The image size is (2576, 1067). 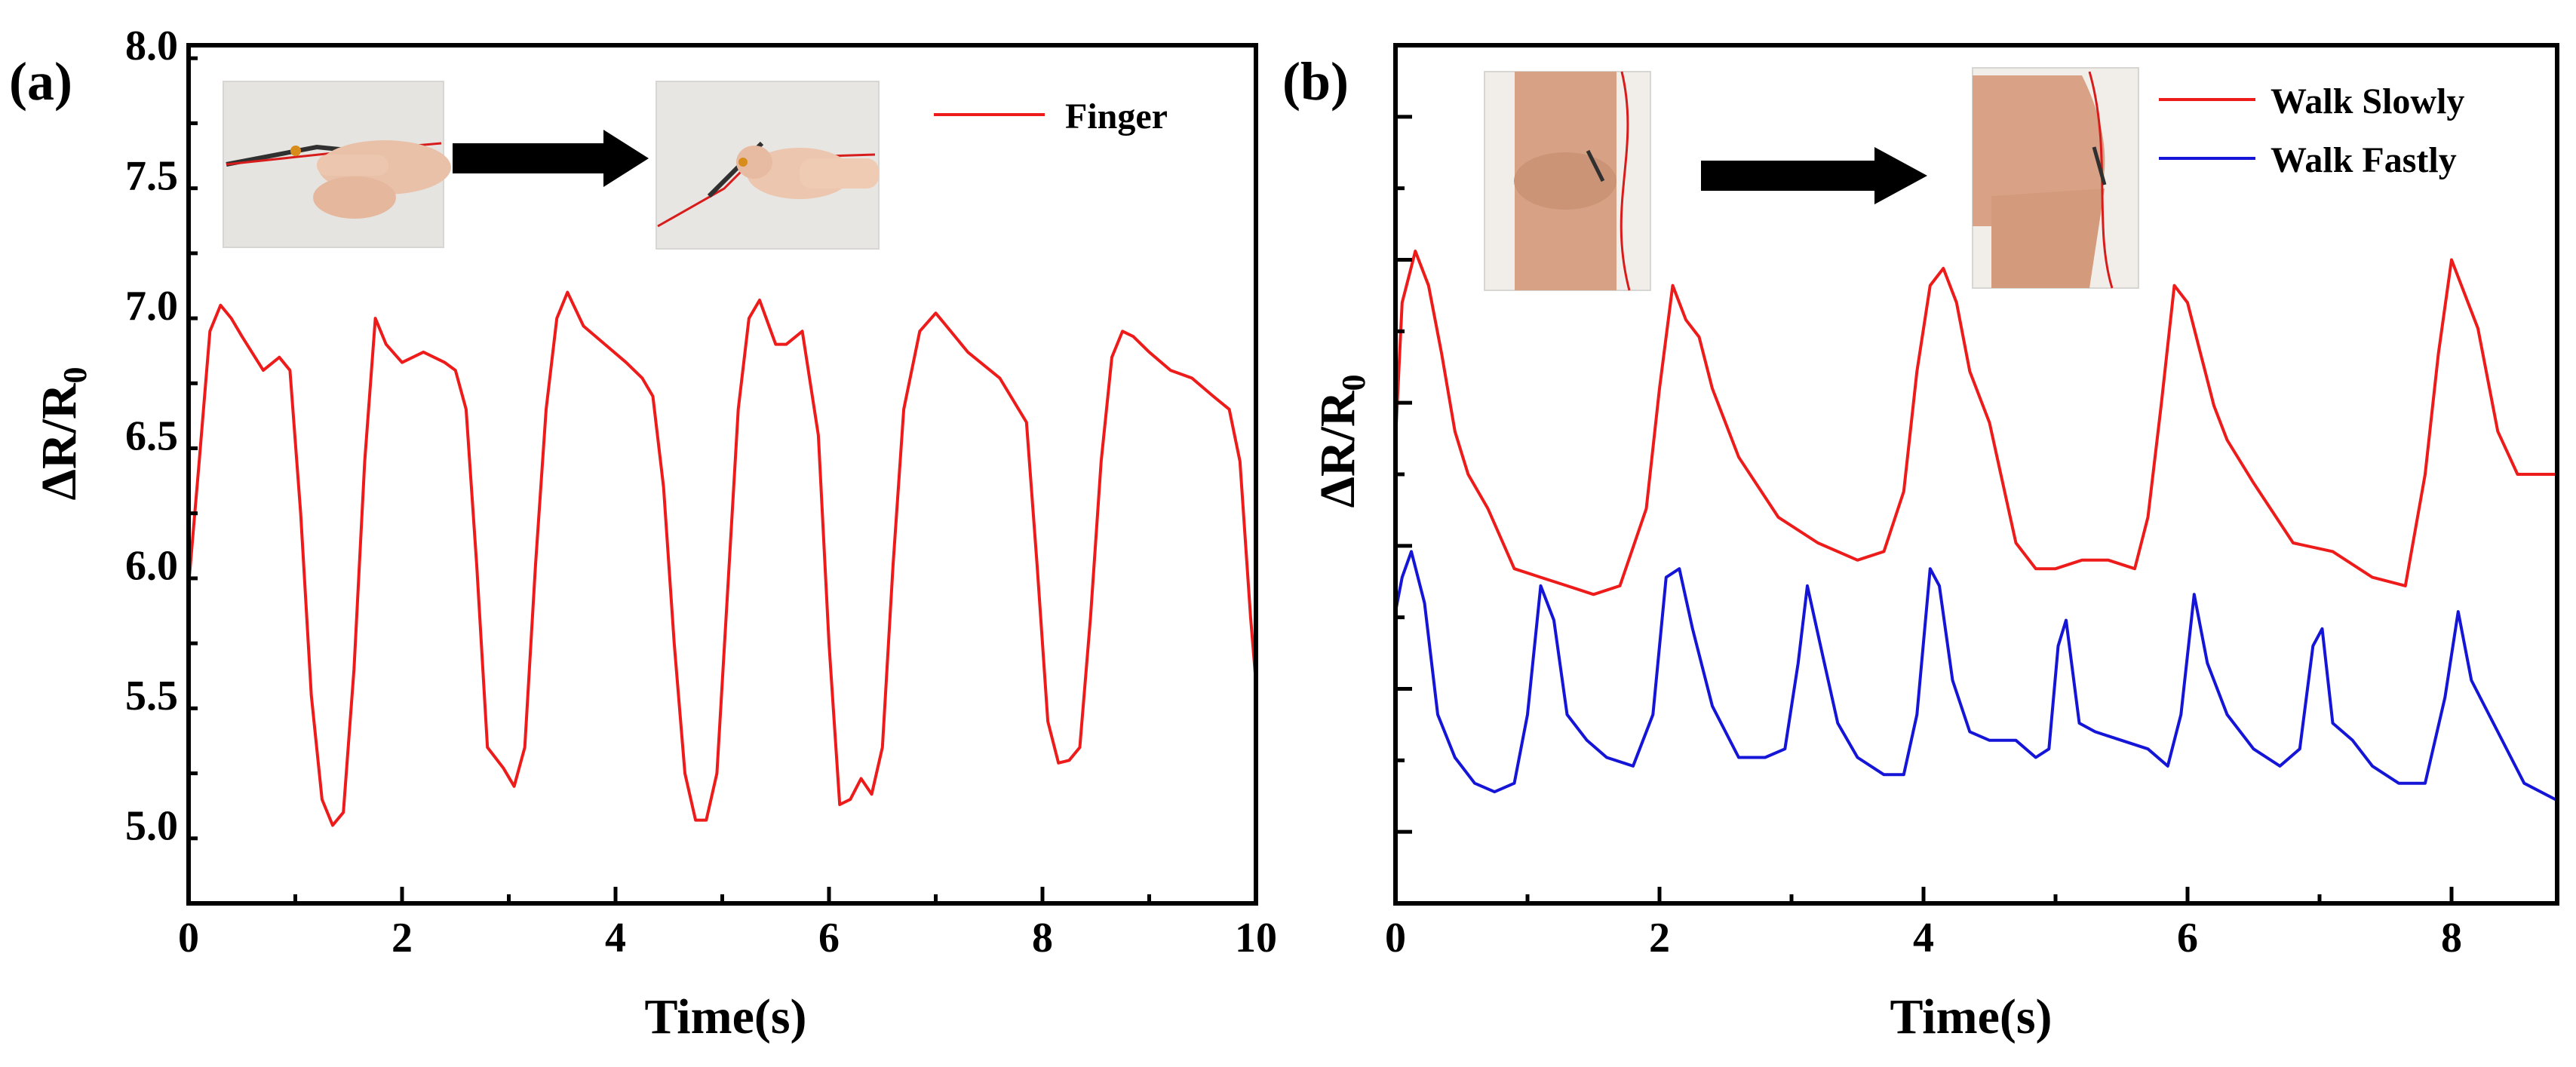 What do you see at coordinates (1051, 116) in the screenshot?
I see `legend-a: Finger` at bounding box center [1051, 116].